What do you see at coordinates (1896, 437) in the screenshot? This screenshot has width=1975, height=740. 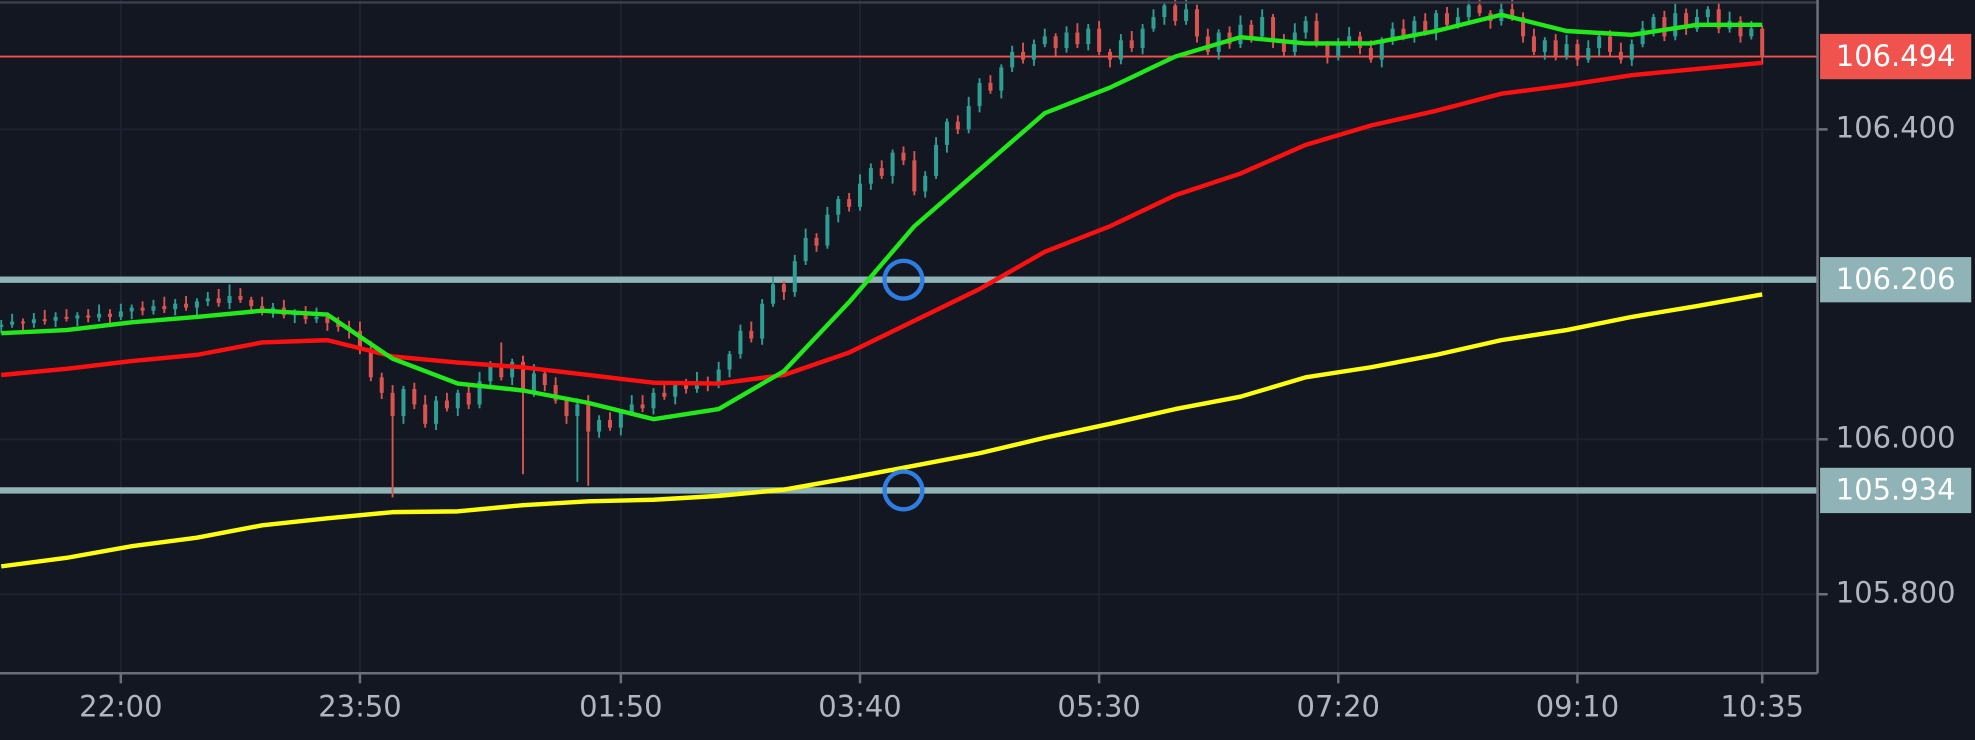 I see `y-tick-label: 106.000` at bounding box center [1896, 437].